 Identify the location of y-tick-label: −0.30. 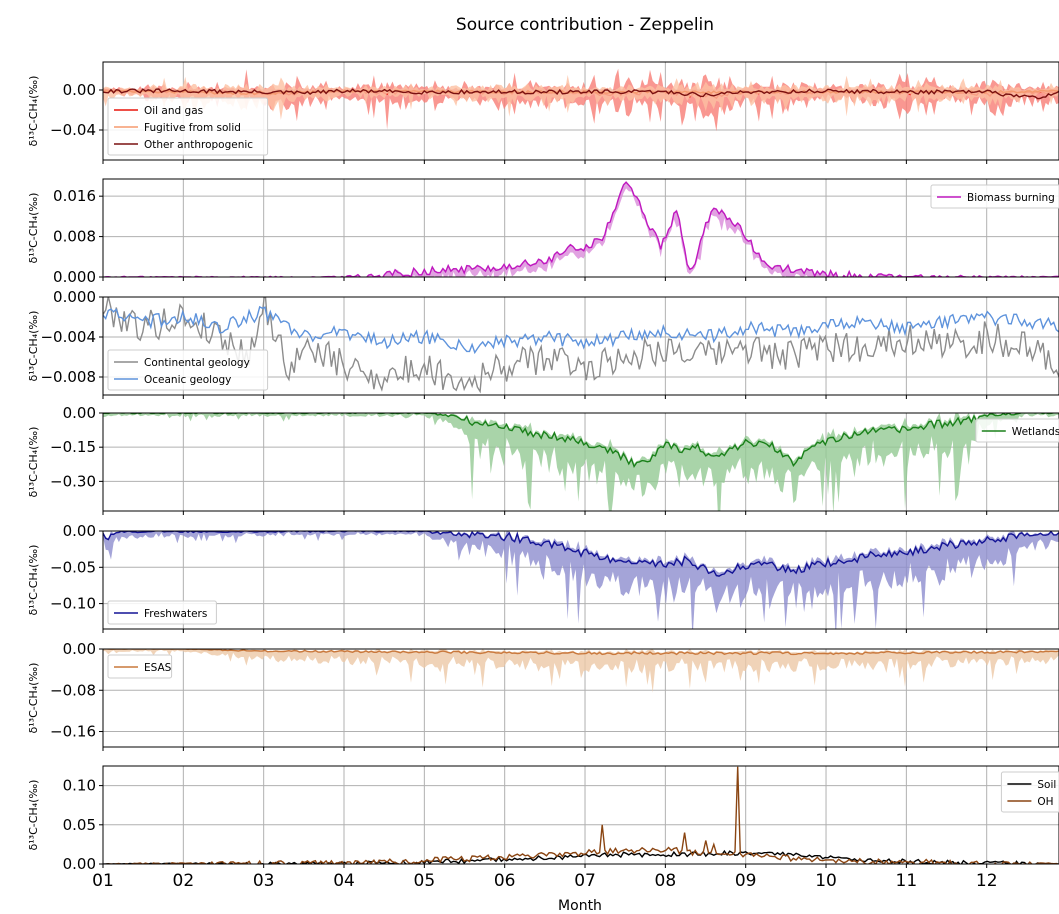
(73, 481).